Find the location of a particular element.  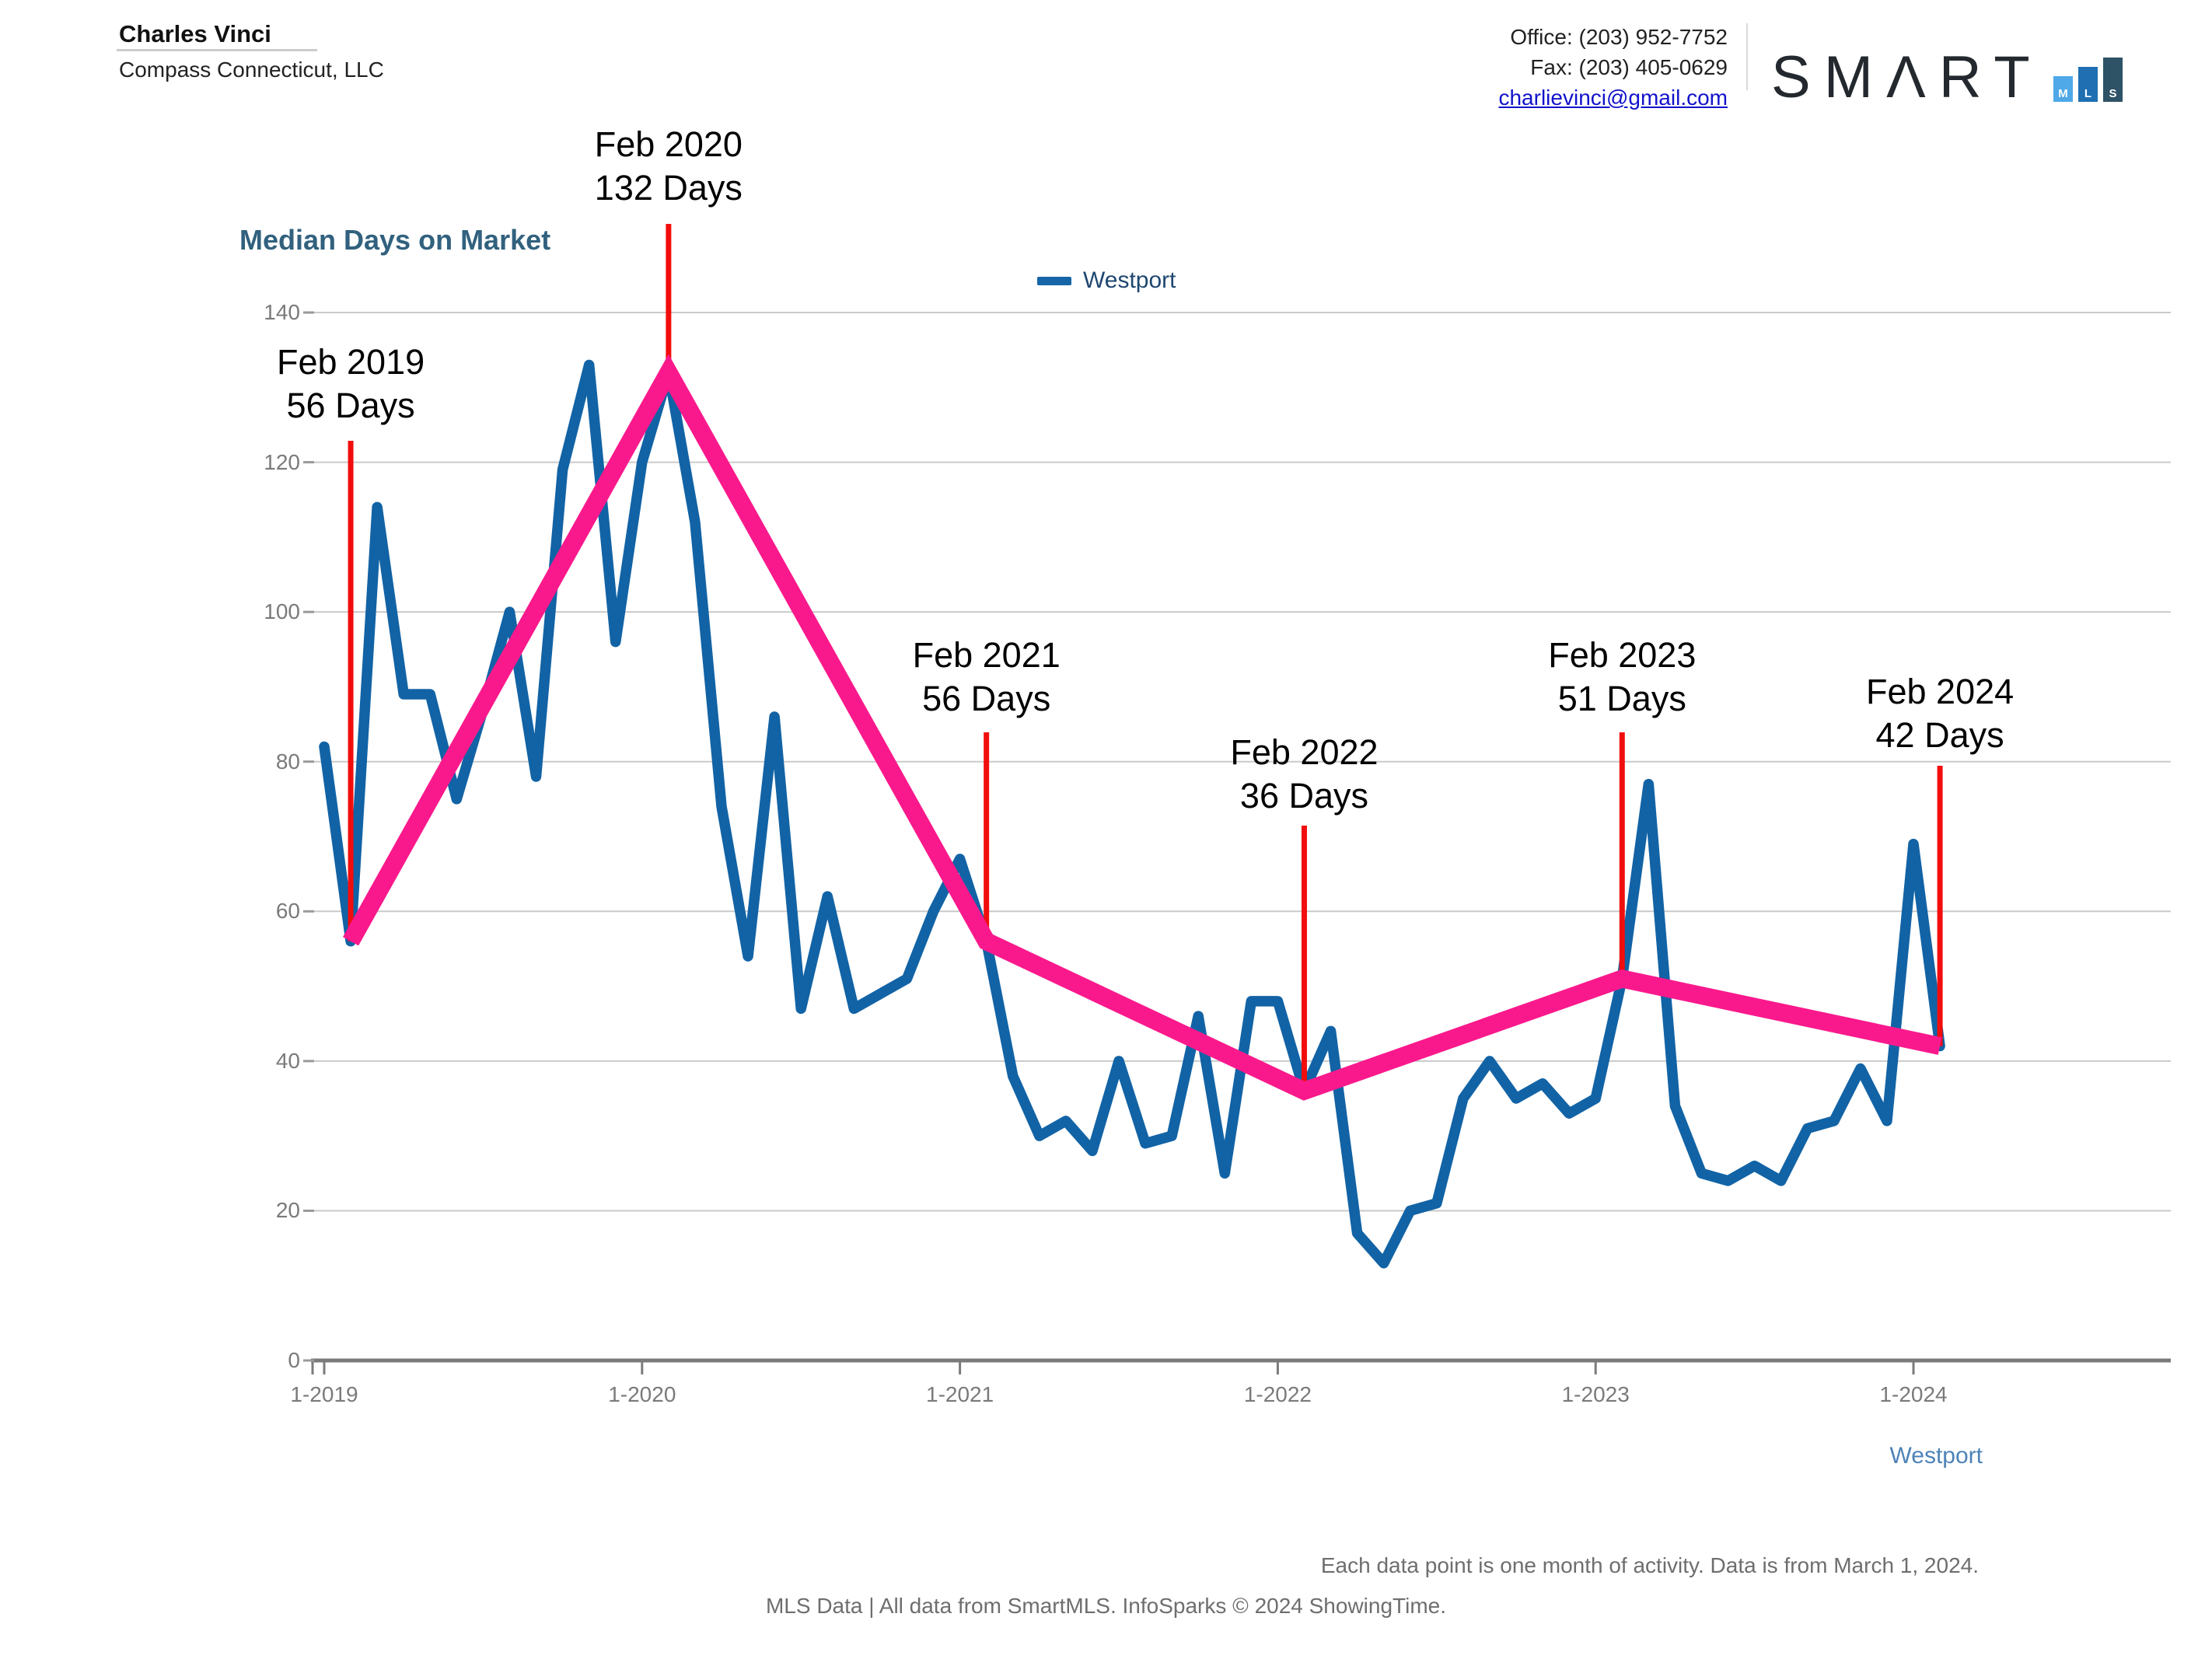

annotation-label: Feb 2023 51 Days is located at coordinates (1622, 677).